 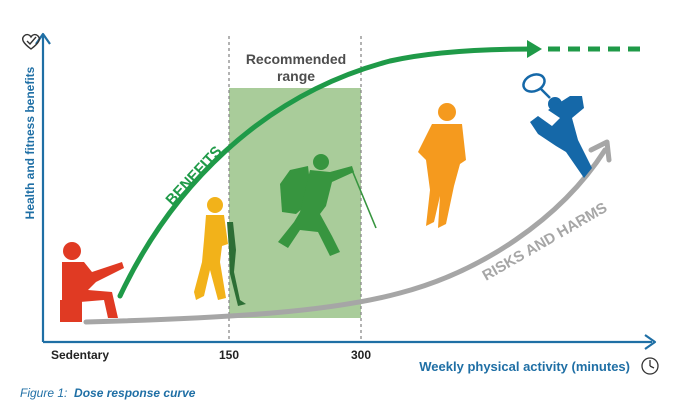 I want to click on x-axis-label: Weekly physical activity (minutes), so click(x=524, y=366).